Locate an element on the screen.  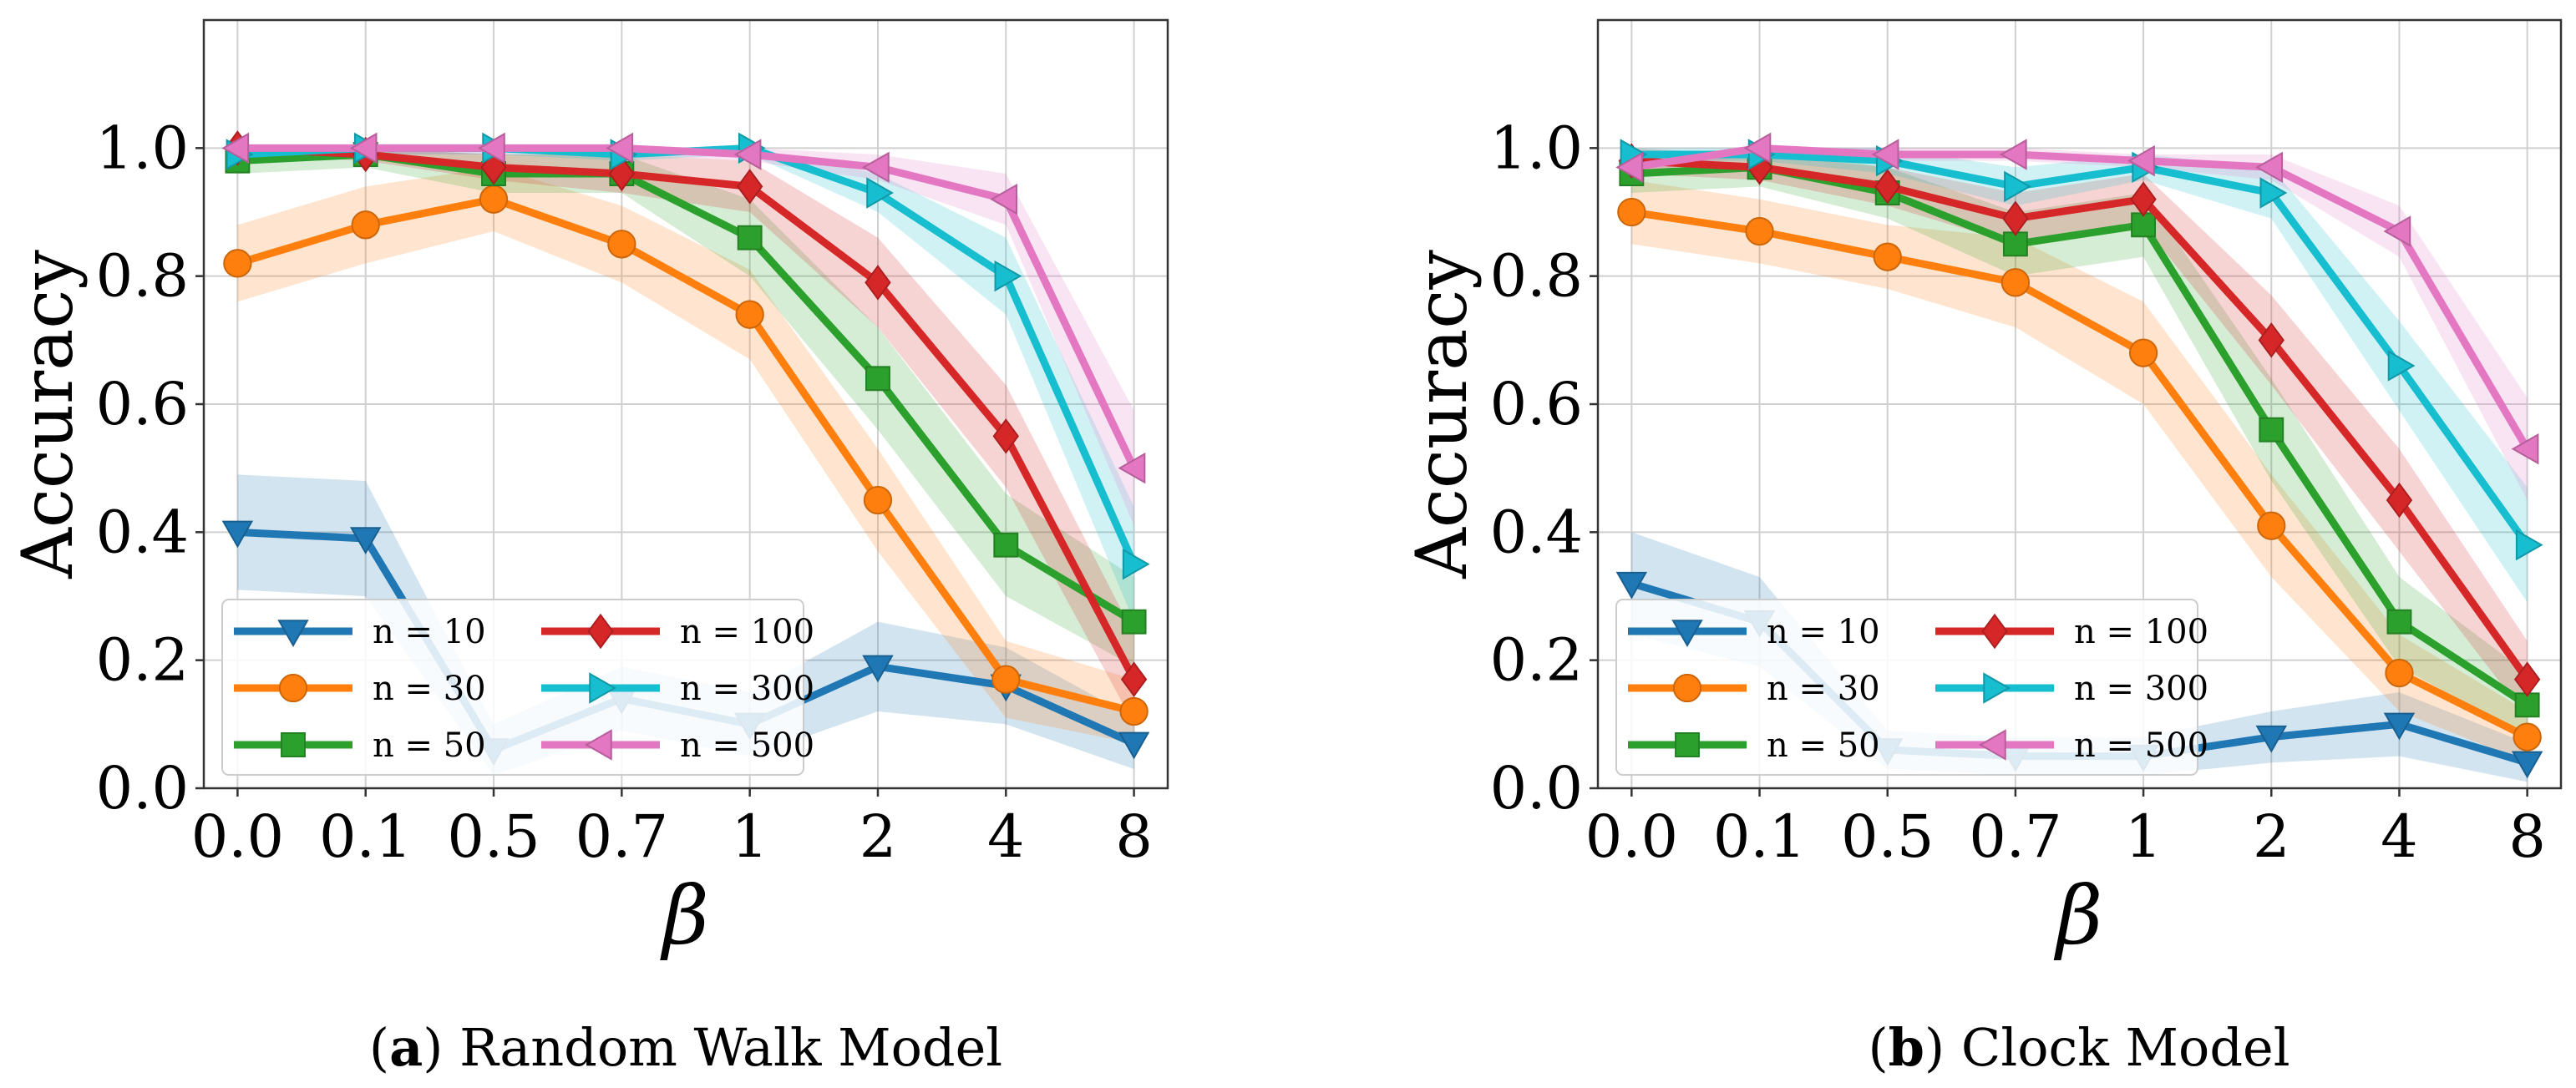
y-tick-label: 0.0 is located at coordinates (1536, 788).